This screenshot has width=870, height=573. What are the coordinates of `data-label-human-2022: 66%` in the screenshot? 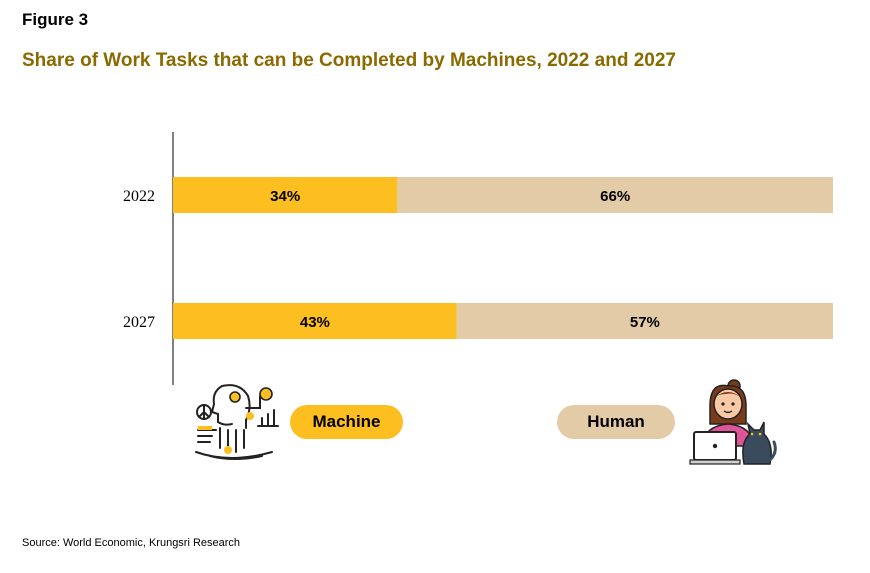 It's located at (615, 196).